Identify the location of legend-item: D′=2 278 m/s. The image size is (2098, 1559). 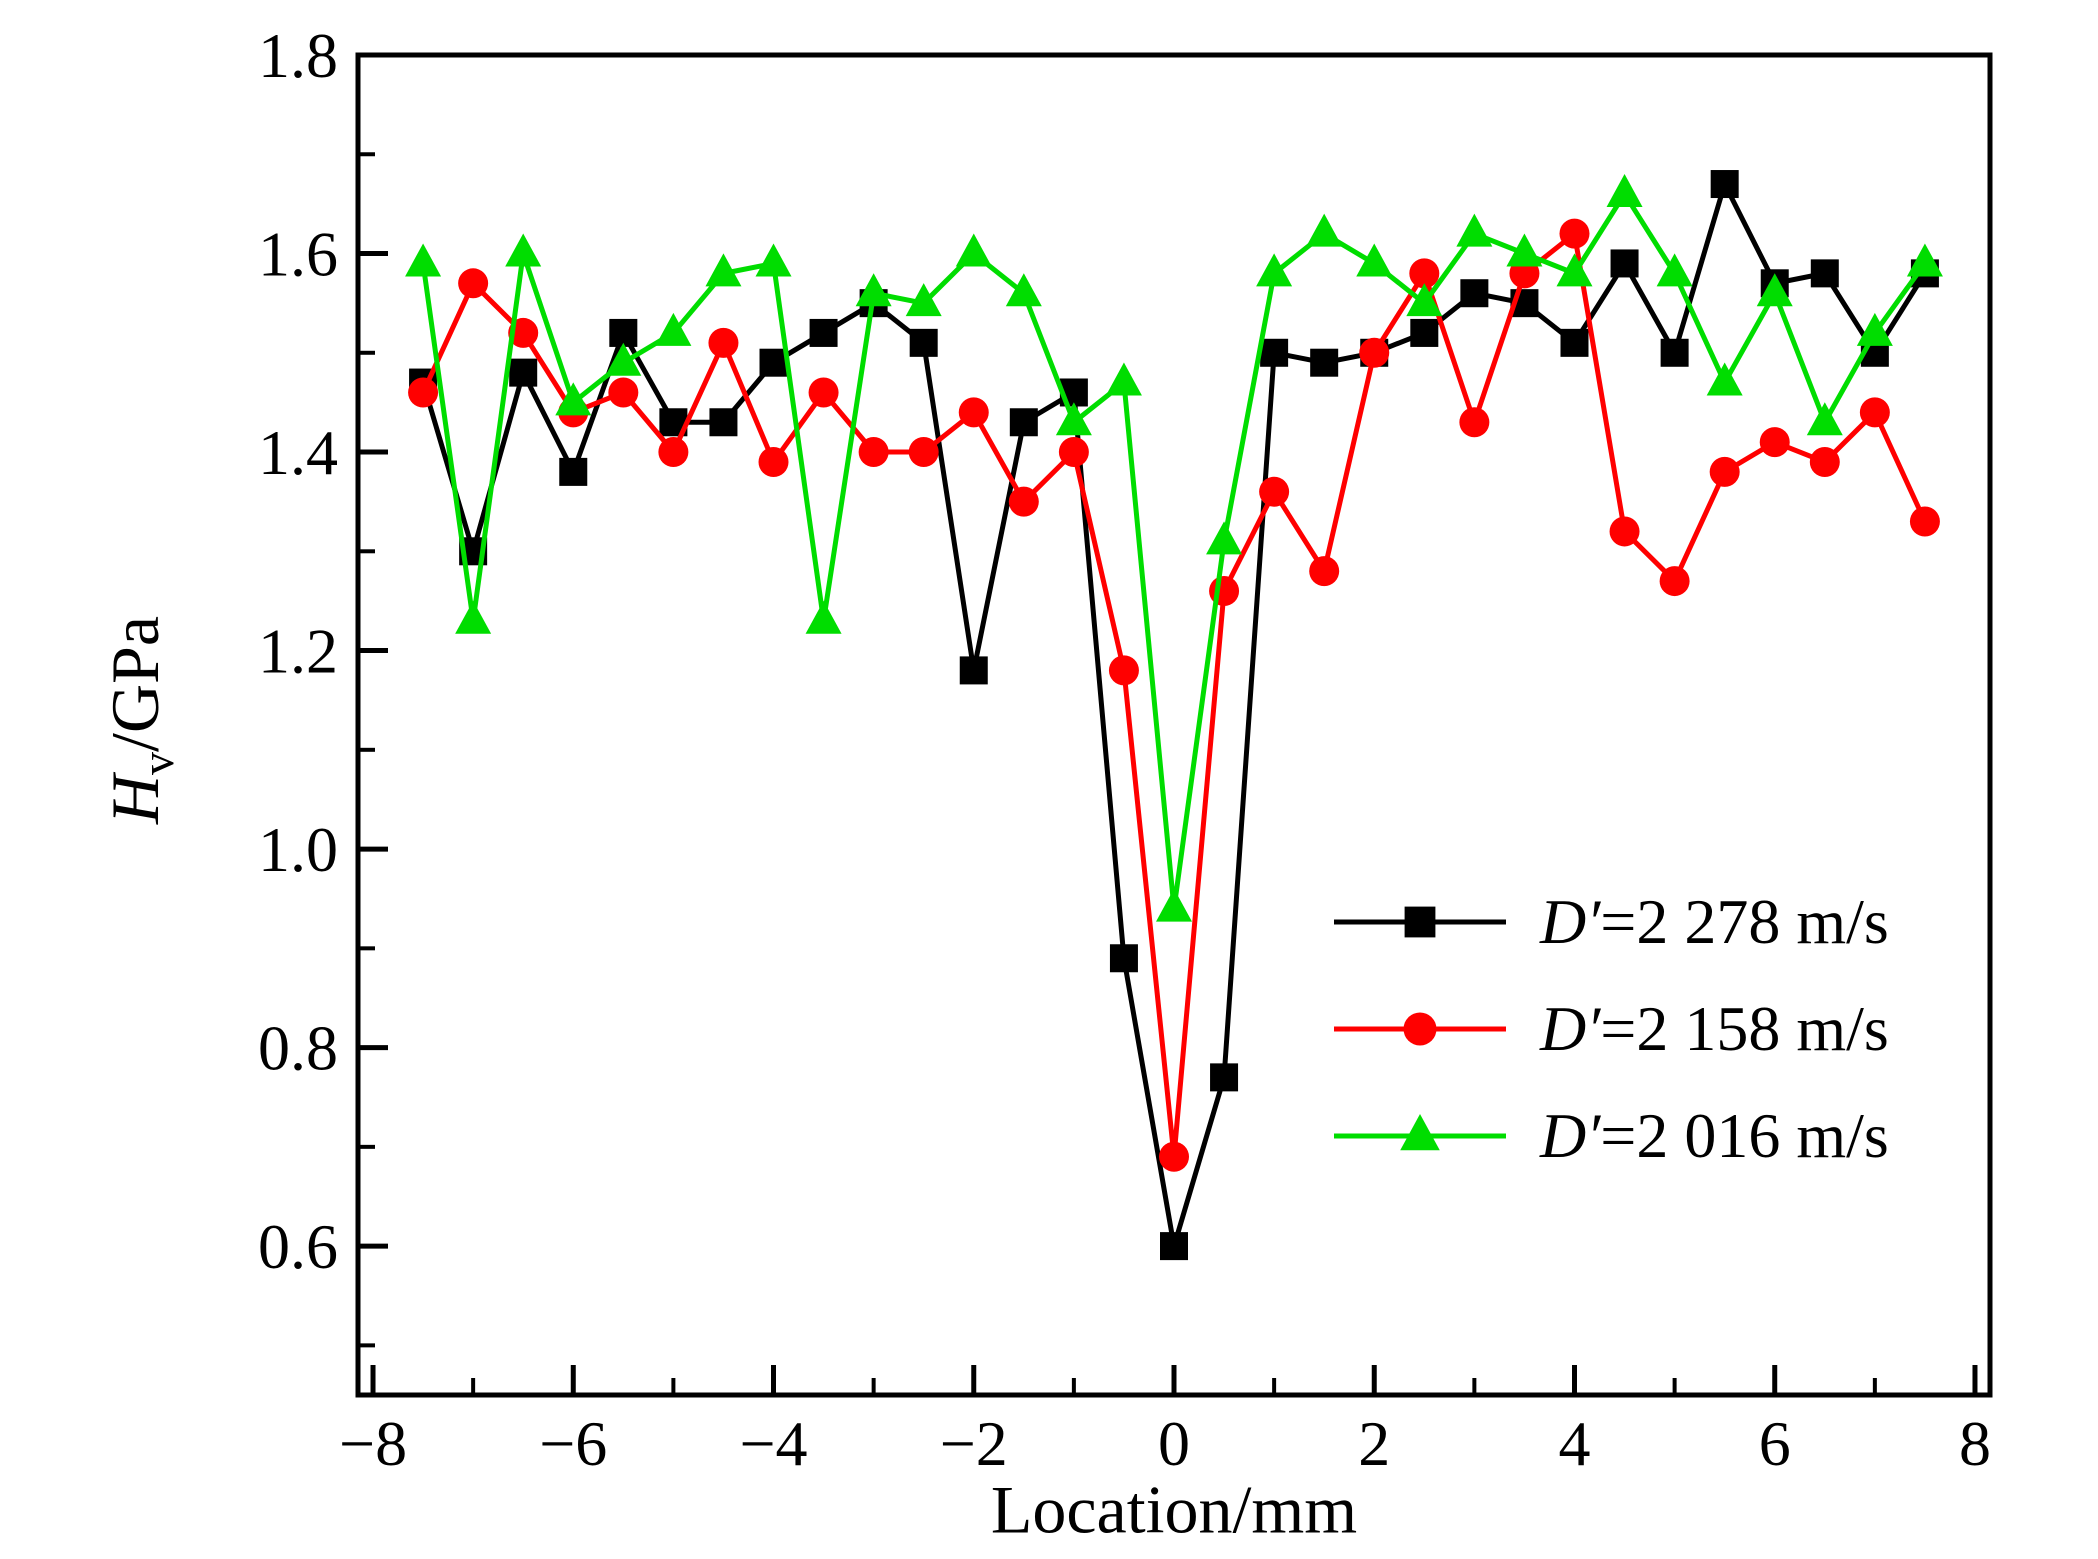
(1609, 921).